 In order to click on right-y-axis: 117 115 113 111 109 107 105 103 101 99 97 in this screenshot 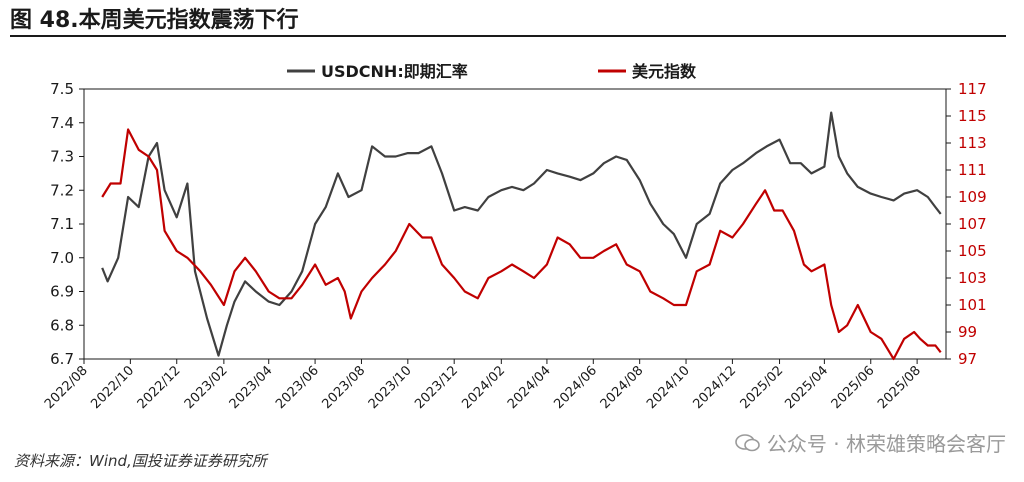, I will do `click(966, 224)`.